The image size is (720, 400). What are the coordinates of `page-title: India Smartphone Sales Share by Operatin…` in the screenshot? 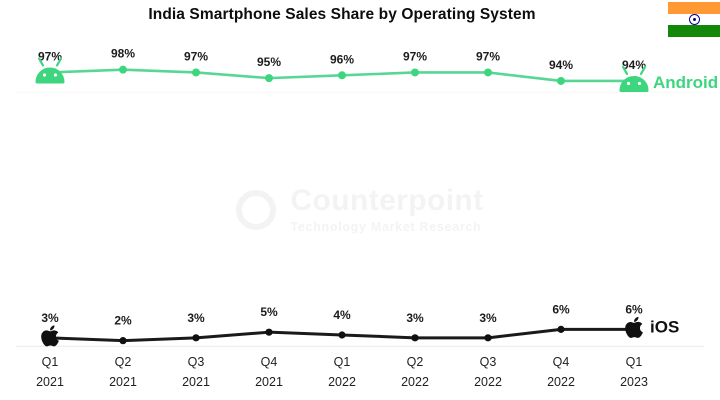 It's located at (342, 14).